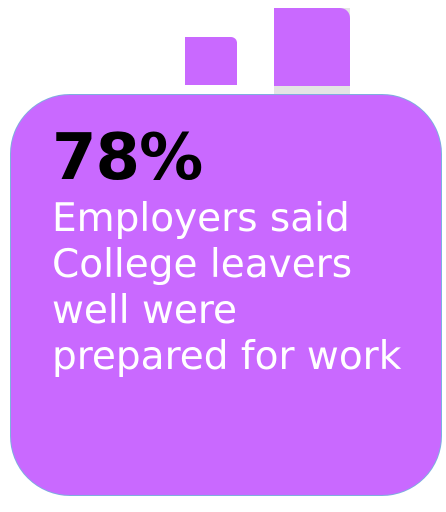 This screenshot has width=446, height=512. I want to click on stat-value: 78%, so click(127, 158).